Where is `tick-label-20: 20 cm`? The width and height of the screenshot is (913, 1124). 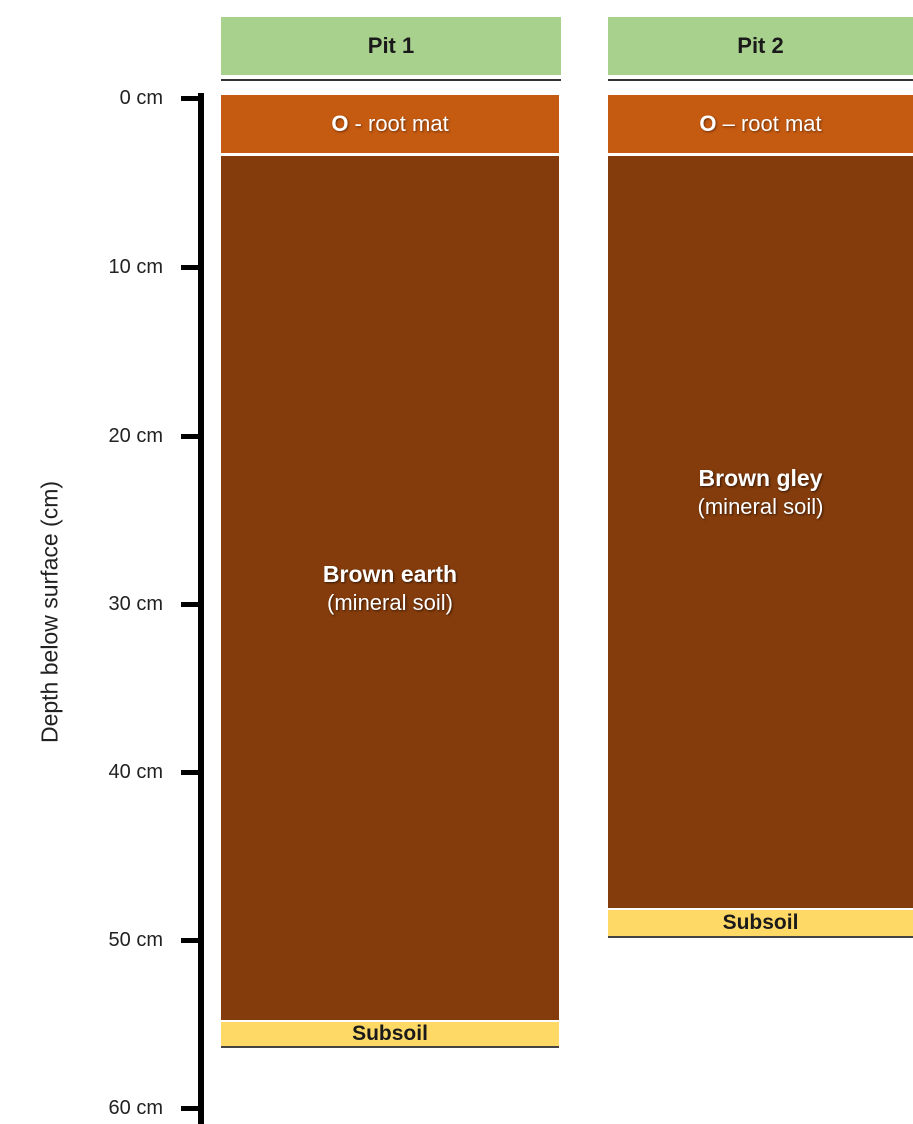
tick-label-20: 20 cm is located at coordinates (135, 436).